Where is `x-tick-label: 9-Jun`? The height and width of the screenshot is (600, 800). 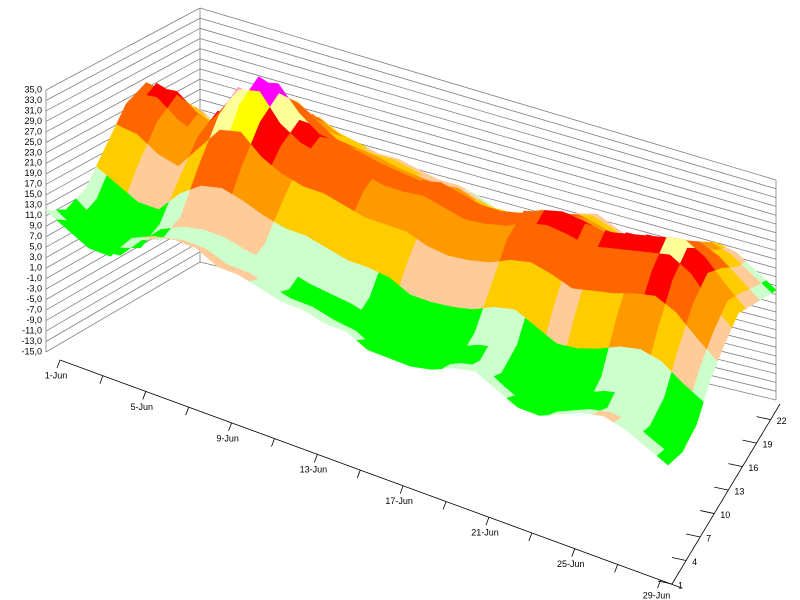 x-tick-label: 9-Jun is located at coordinates (227, 438).